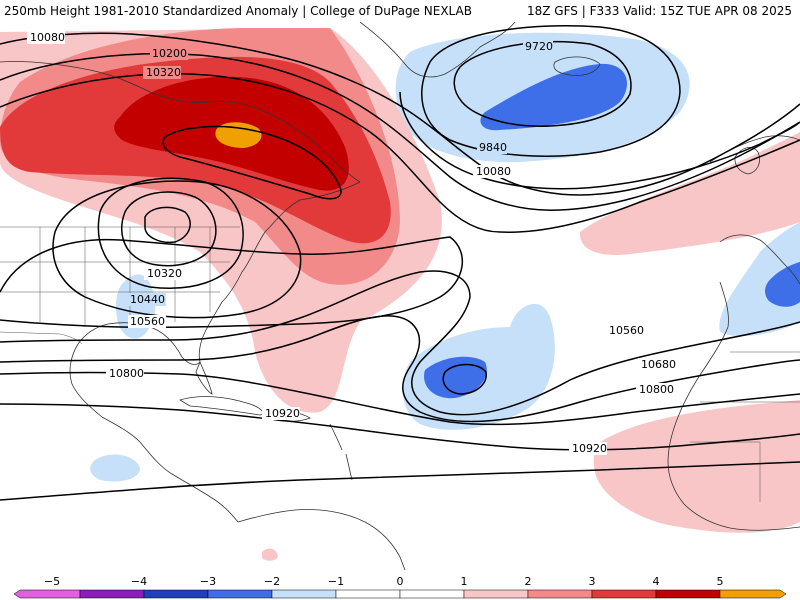  I want to click on colorbar-tick-neg1: −1, so click(336, 581).